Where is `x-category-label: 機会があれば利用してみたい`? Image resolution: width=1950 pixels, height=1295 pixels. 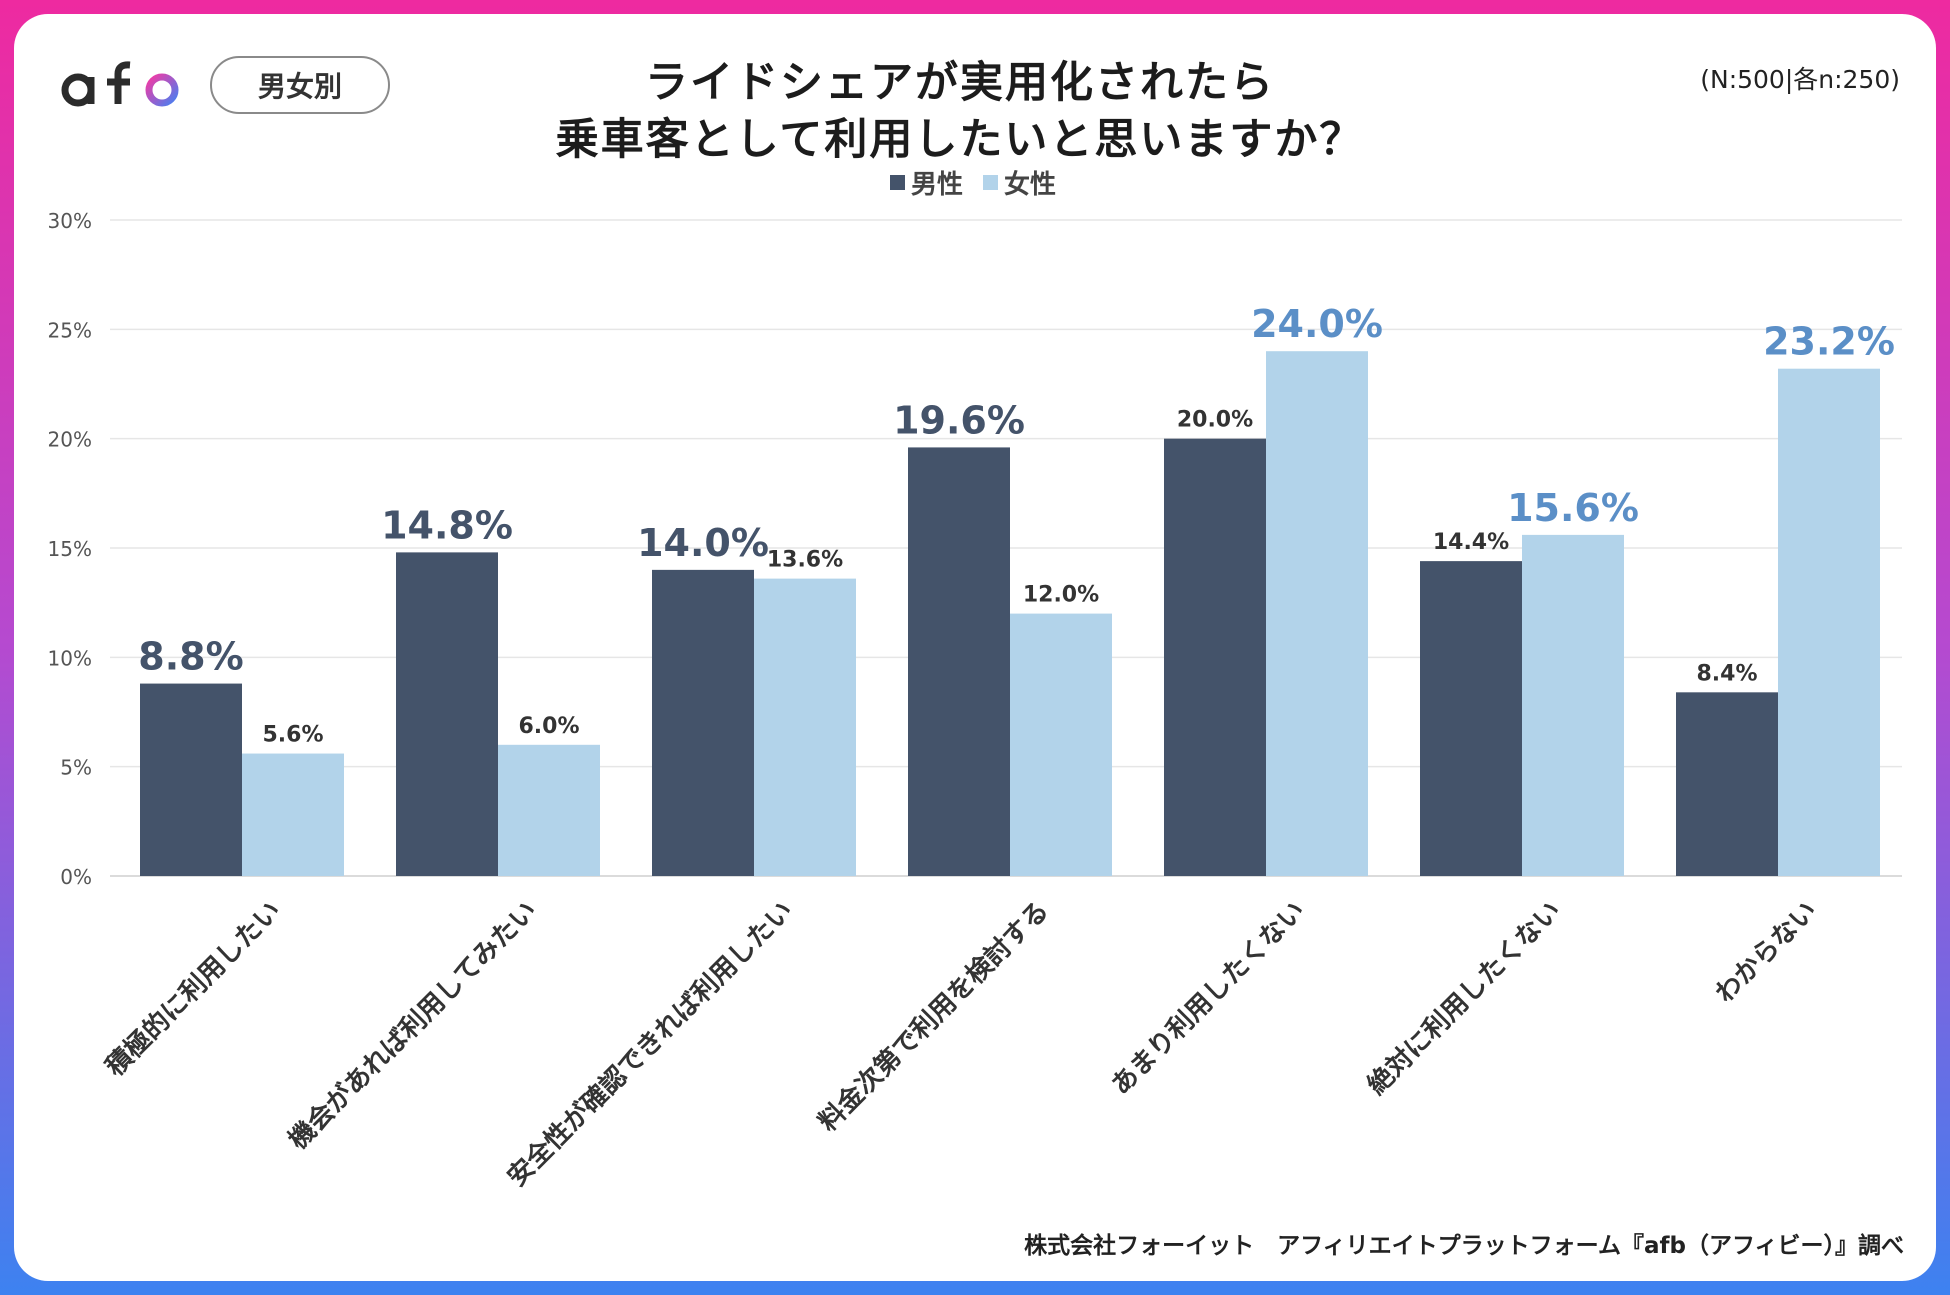 x-category-label: 機会があれば利用してみたい is located at coordinates (413, 1025).